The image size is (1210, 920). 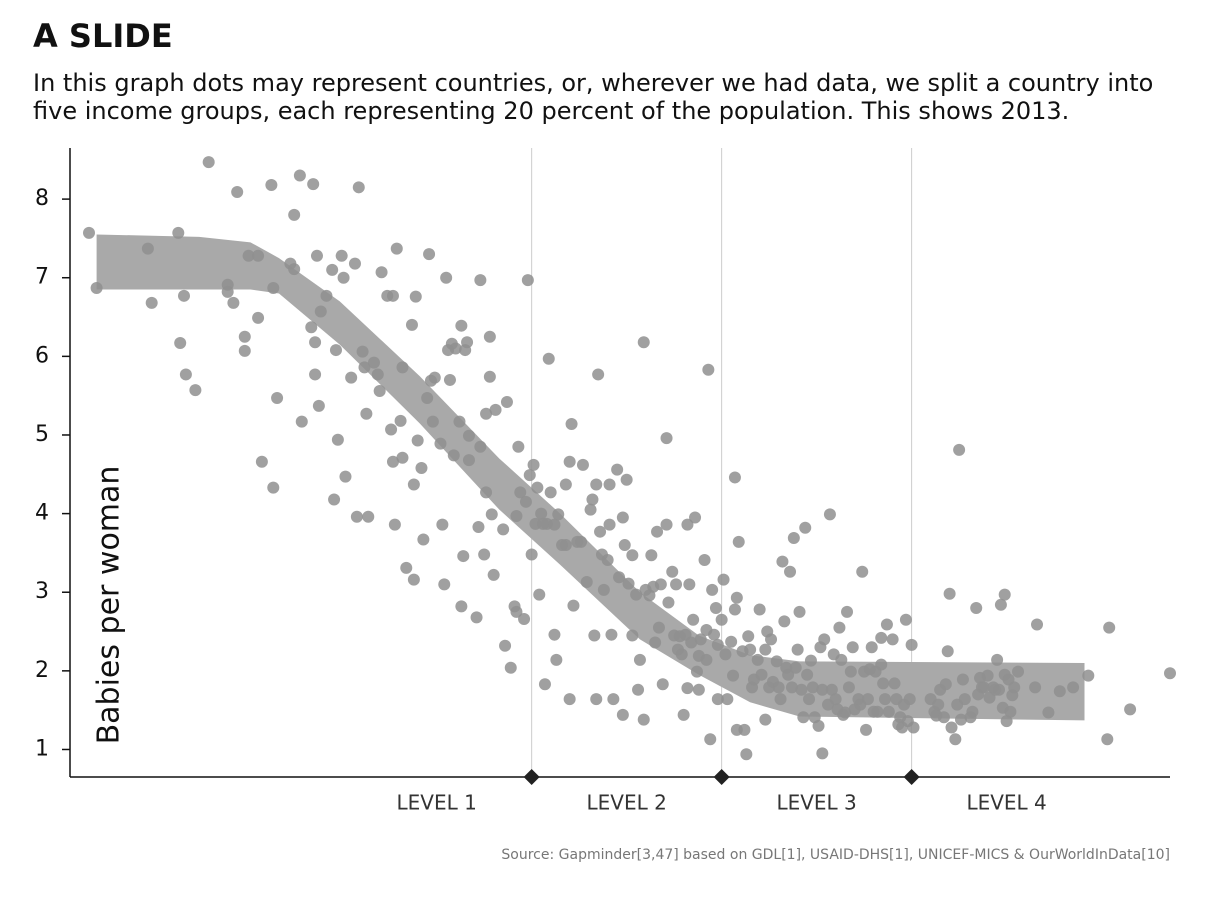 I want to click on level-label: LEVEL 4, so click(x=1006, y=803).